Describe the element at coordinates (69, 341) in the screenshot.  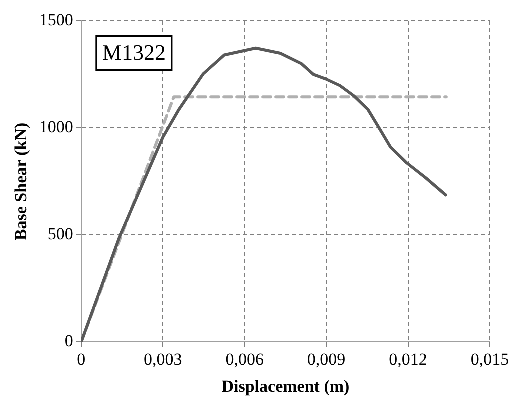
I see `y-tick-label: 0` at that location.